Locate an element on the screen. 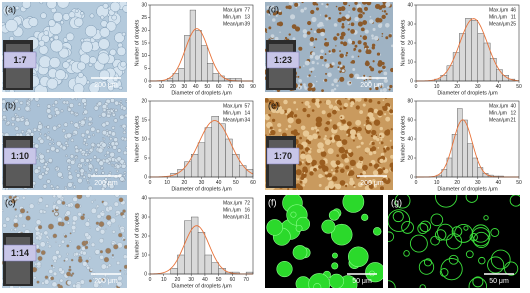  ratio-label: 1:7 is located at coordinates (19, 60).